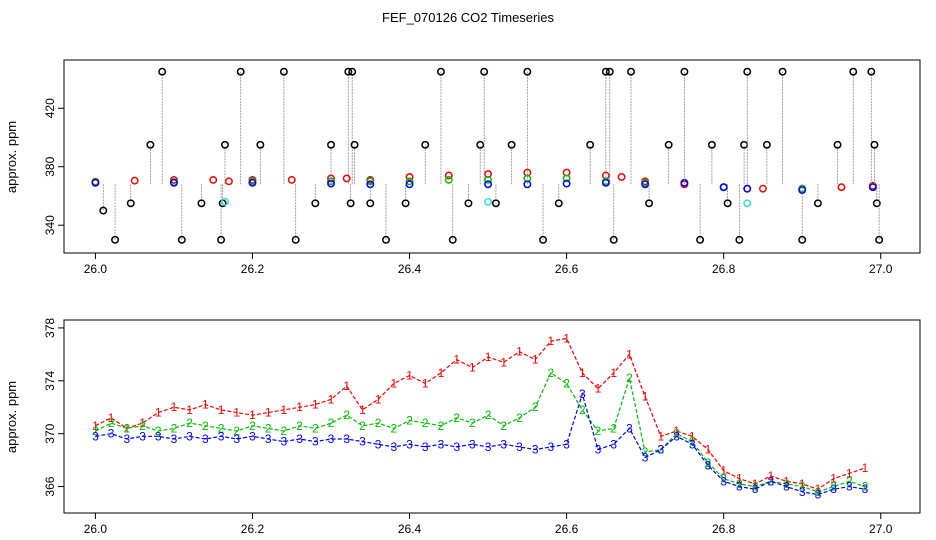  Describe the element at coordinates (50, 328) in the screenshot. I see `y-tick-label: 378` at that location.